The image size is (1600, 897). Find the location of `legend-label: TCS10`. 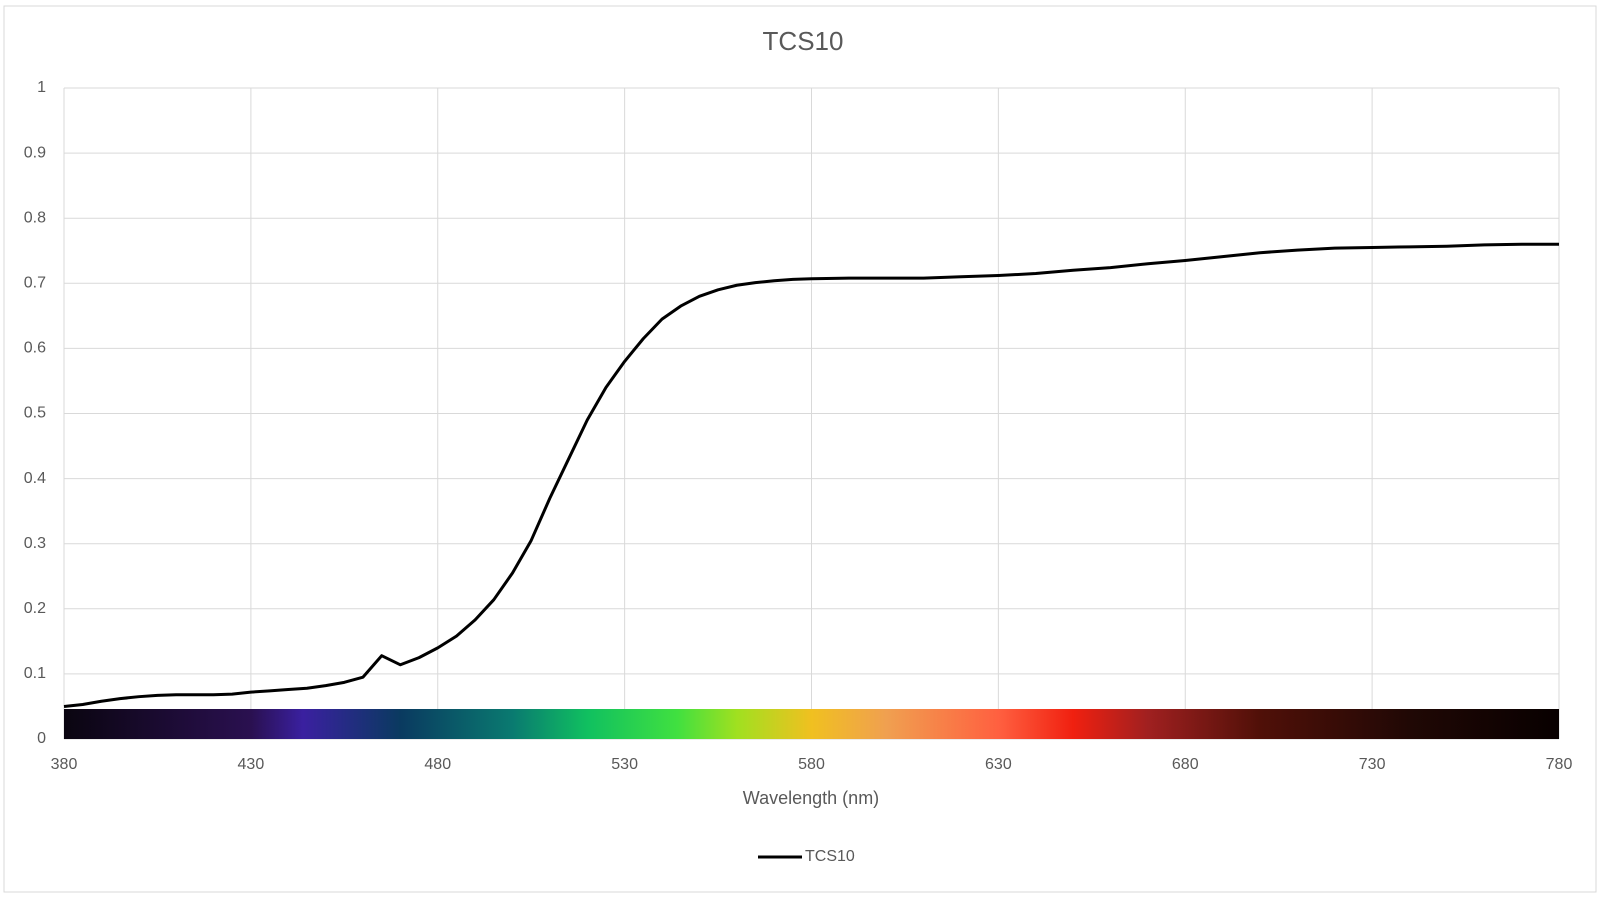

legend-label: TCS10 is located at coordinates (830, 856).